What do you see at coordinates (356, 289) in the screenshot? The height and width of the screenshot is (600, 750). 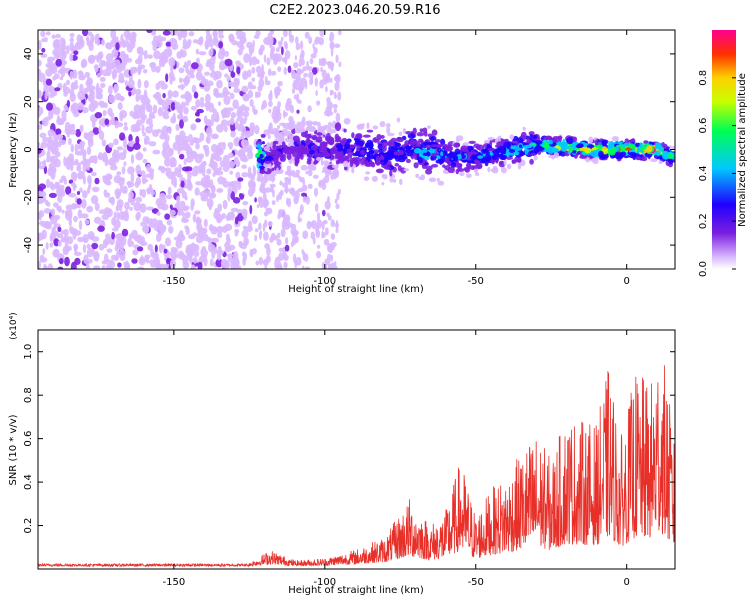 I see `spectrogram-x-axis-label: Height of straight line (km)` at bounding box center [356, 289].